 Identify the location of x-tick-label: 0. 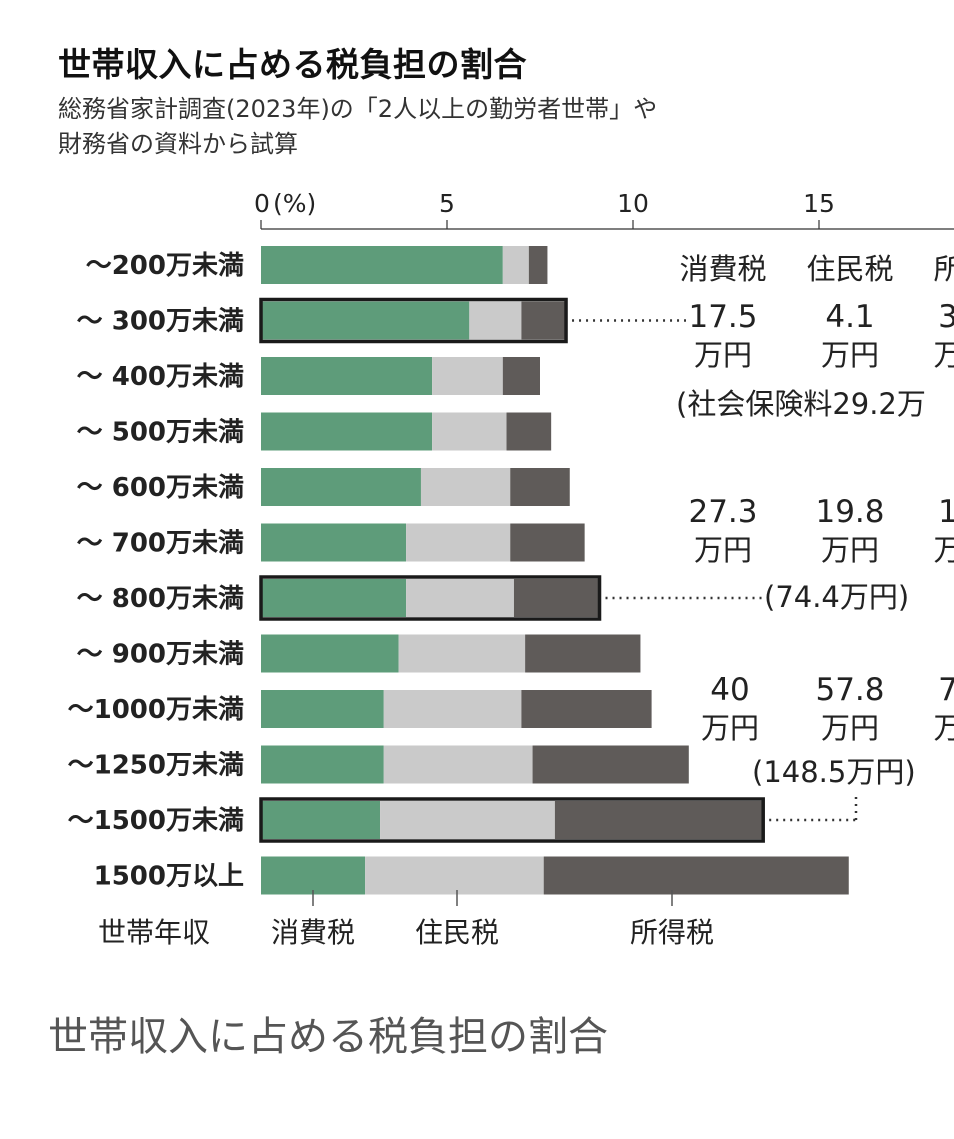
(262, 203).